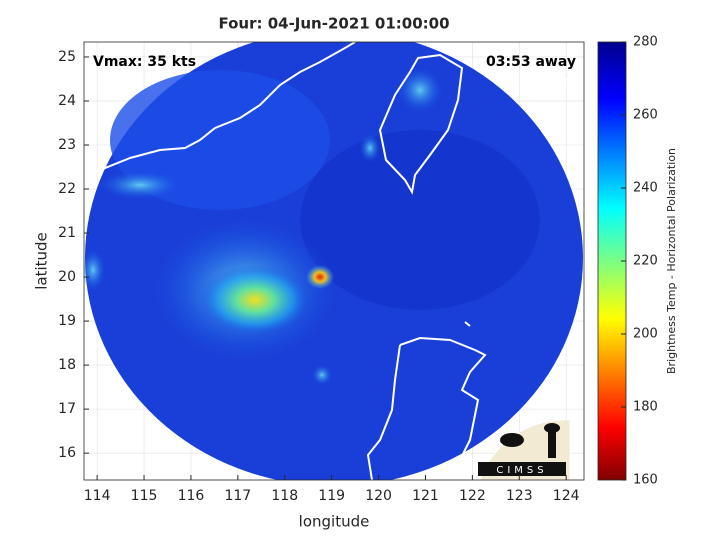 The height and width of the screenshot is (544, 720). I want to click on colorbar-tick-label: 180, so click(645, 407).